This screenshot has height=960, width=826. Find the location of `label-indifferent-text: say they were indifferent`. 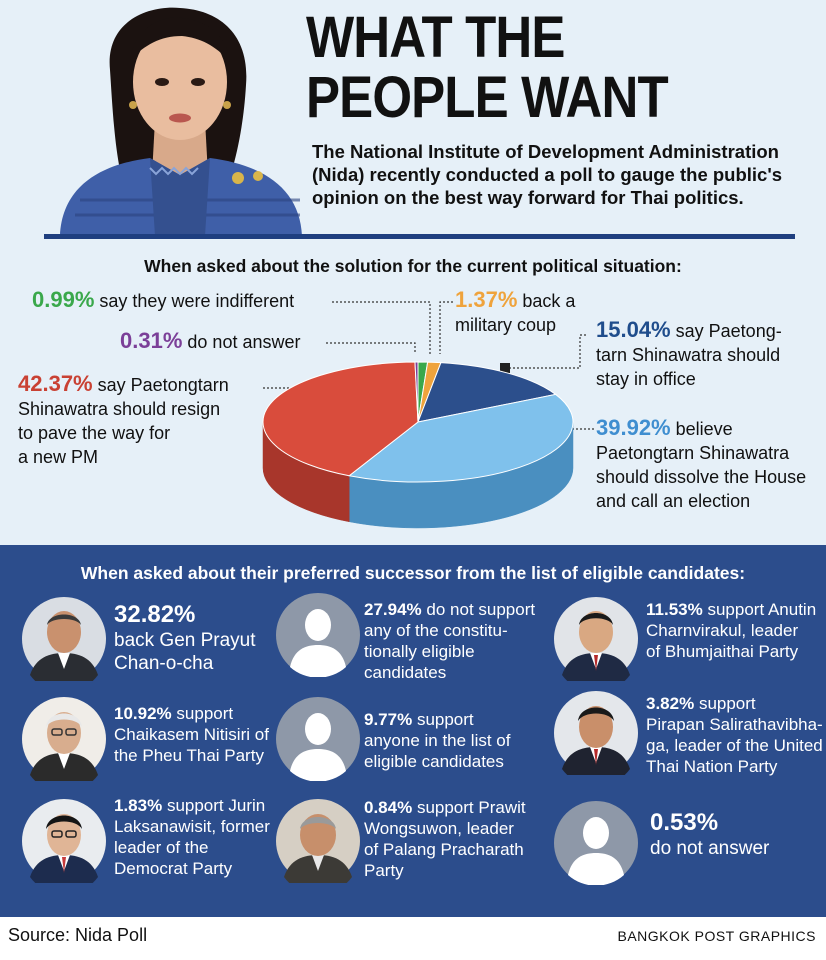

label-indifferent-text: say they were indifferent is located at coordinates (197, 301).